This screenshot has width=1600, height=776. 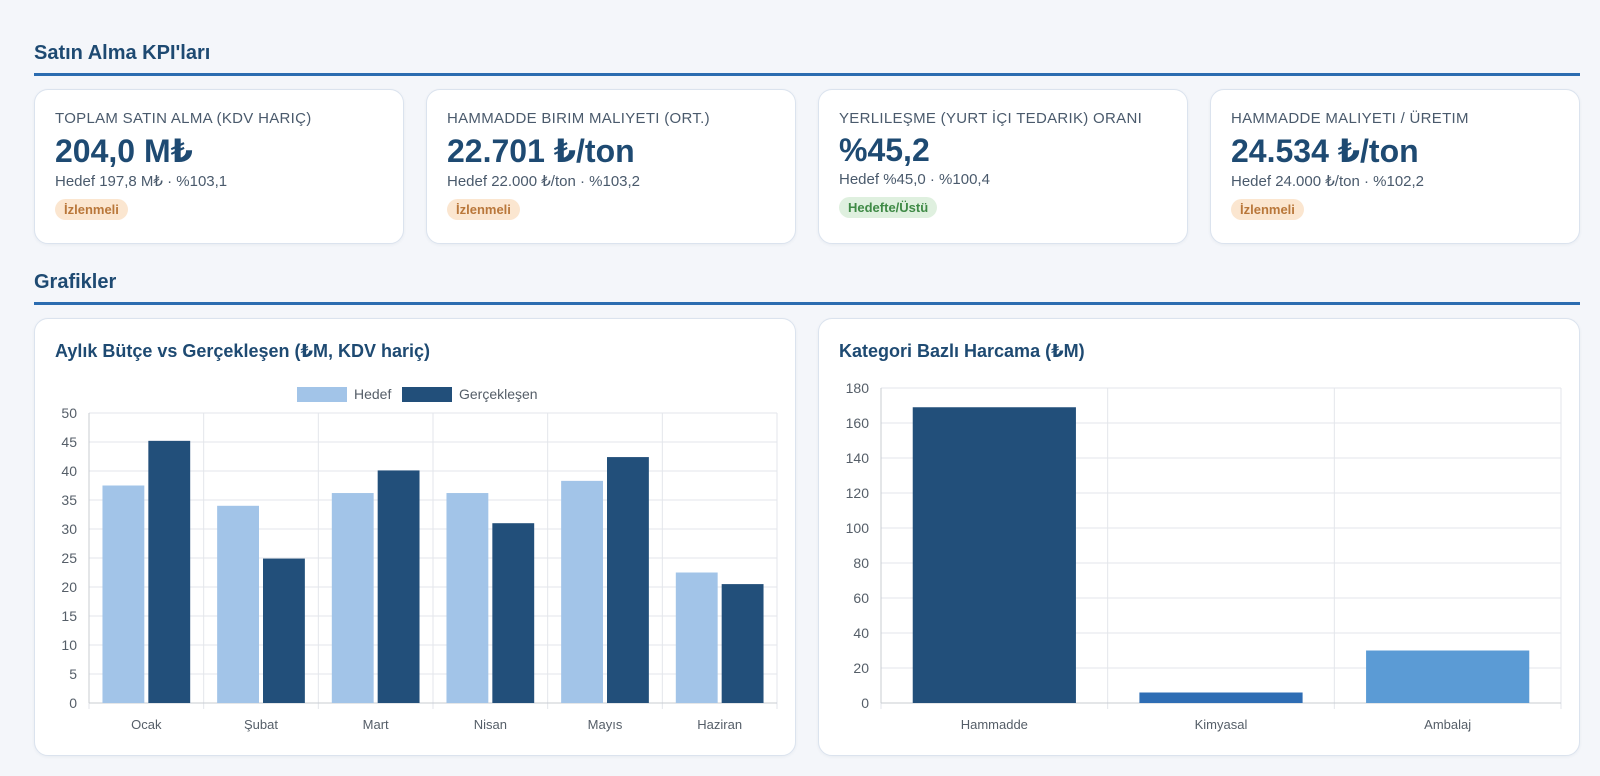 What do you see at coordinates (124, 151) in the screenshot?
I see `kpi-value: 204,0 M₺` at bounding box center [124, 151].